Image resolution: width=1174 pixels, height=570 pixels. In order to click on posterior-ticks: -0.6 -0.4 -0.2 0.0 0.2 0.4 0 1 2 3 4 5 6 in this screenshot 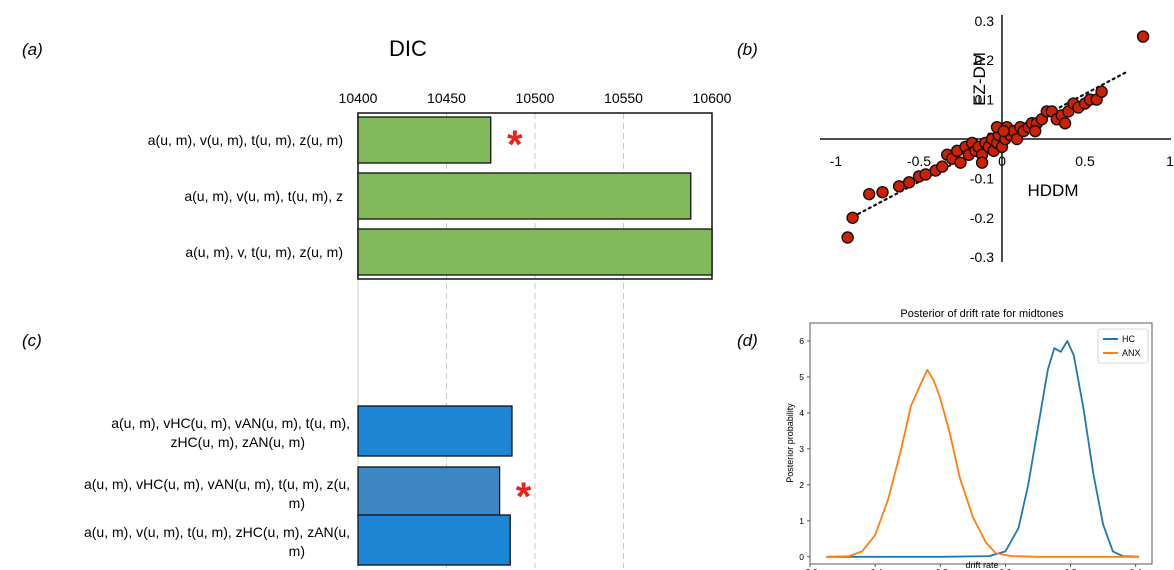, I will do `click(970, 453)`.